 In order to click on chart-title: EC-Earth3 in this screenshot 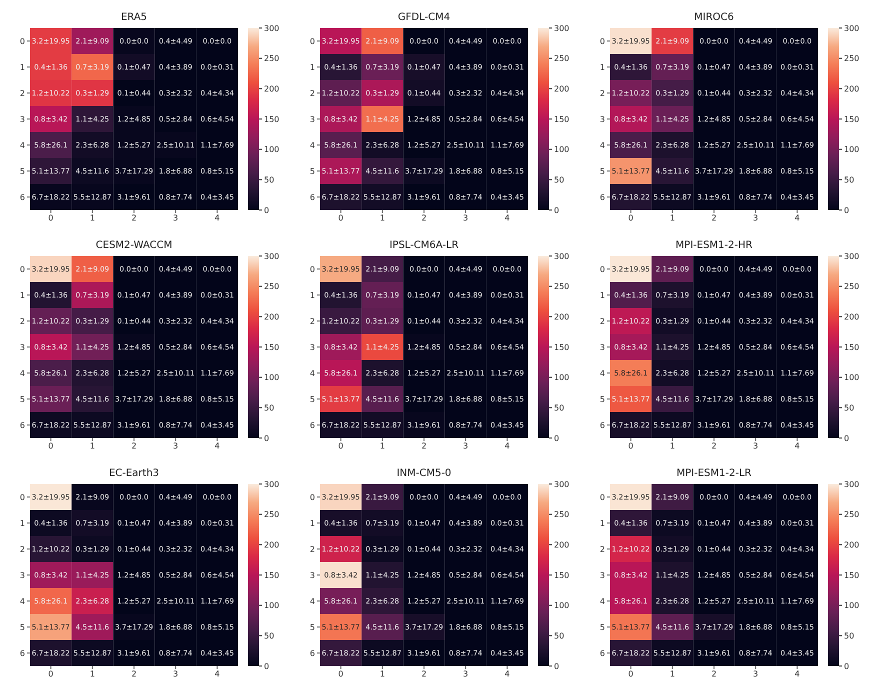, I will do `click(134, 473)`.